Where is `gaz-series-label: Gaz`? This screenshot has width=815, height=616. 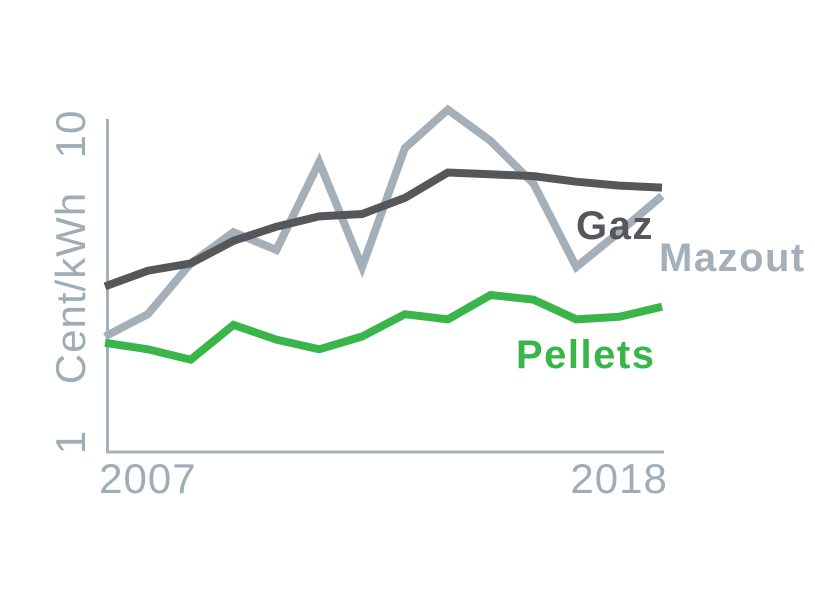
gaz-series-label: Gaz is located at coordinates (615, 226).